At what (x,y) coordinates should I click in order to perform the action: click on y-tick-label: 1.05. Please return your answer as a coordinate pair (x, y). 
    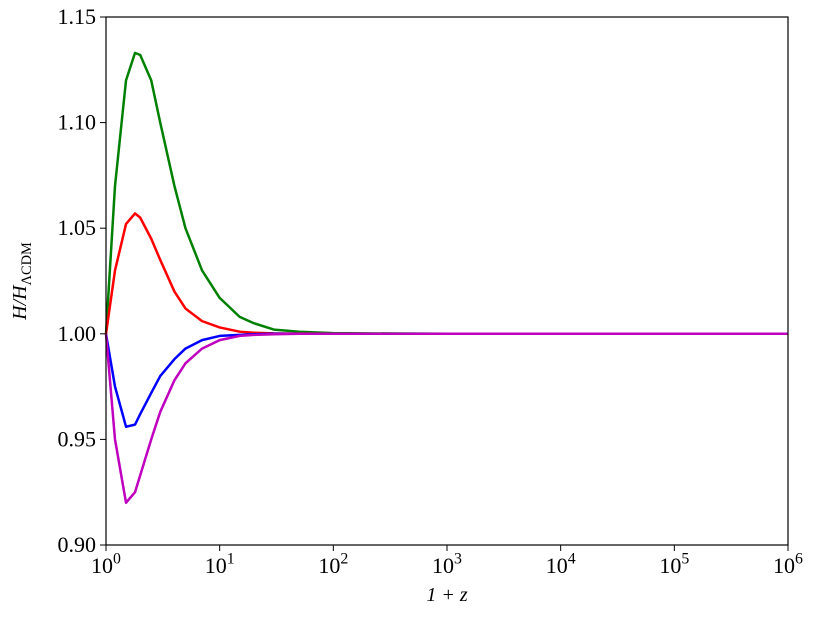
    Looking at the image, I should click on (77, 227).